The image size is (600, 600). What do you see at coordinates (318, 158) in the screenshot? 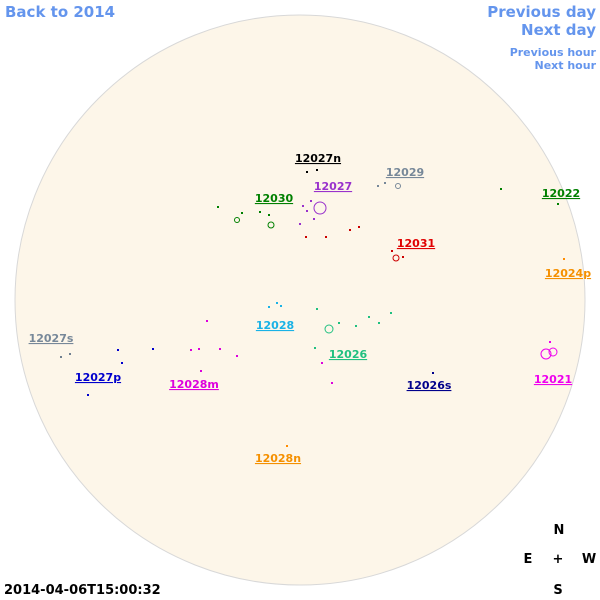
I see `region-label: 12027n` at bounding box center [318, 158].